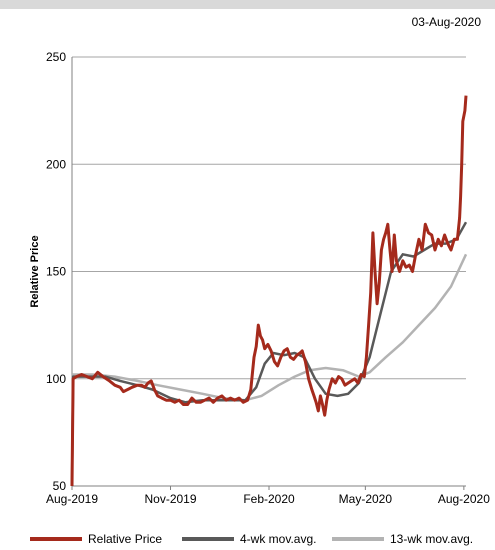  What do you see at coordinates (56, 379) in the screenshot?
I see `y-tick-label: 100` at bounding box center [56, 379].